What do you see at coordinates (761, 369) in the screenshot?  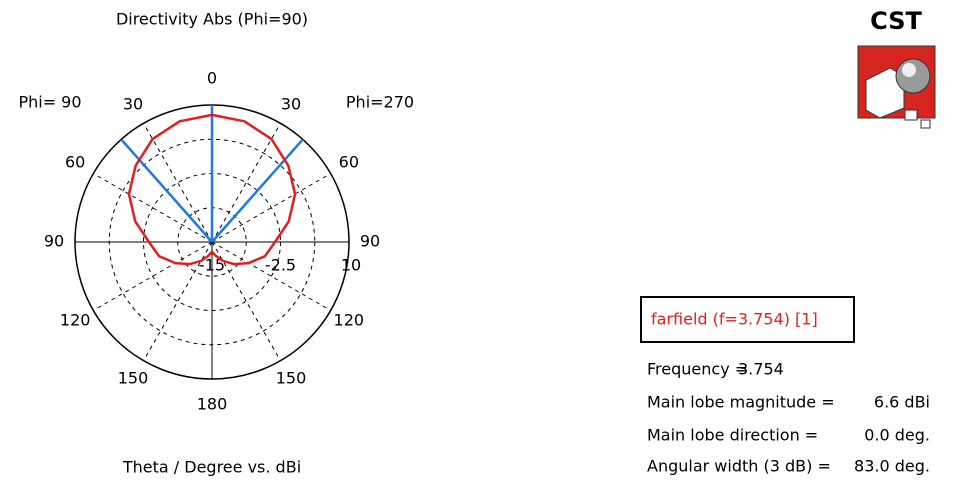 I see `info-value: 3.754` at bounding box center [761, 369].